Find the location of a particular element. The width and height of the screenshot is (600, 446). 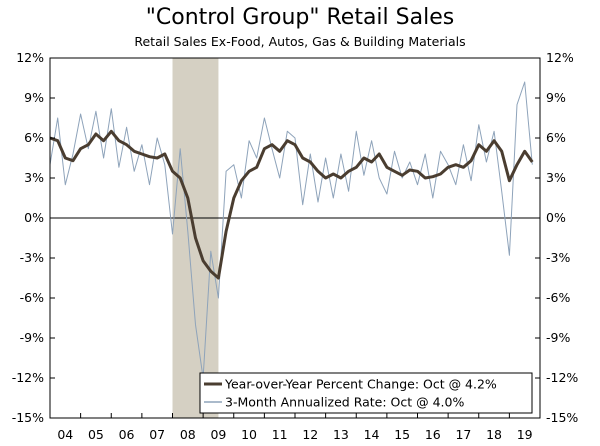

y-tick-label-right: -3% is located at coordinates (558, 257).